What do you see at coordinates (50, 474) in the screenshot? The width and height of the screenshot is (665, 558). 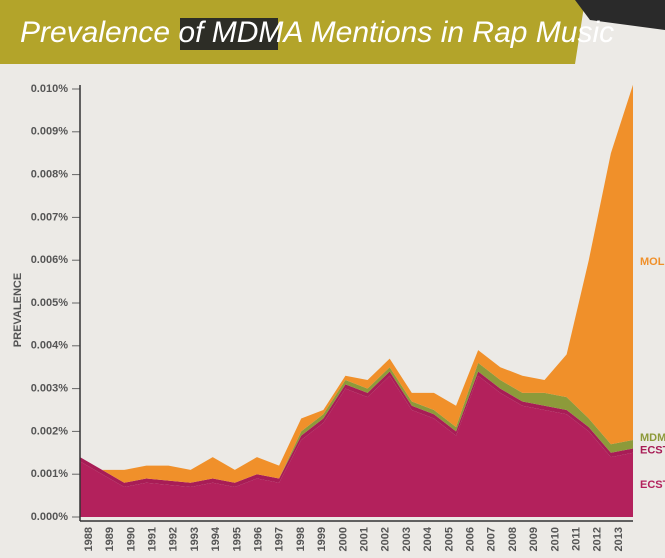 I see `y-tick-label: 0.001%` at bounding box center [50, 474].